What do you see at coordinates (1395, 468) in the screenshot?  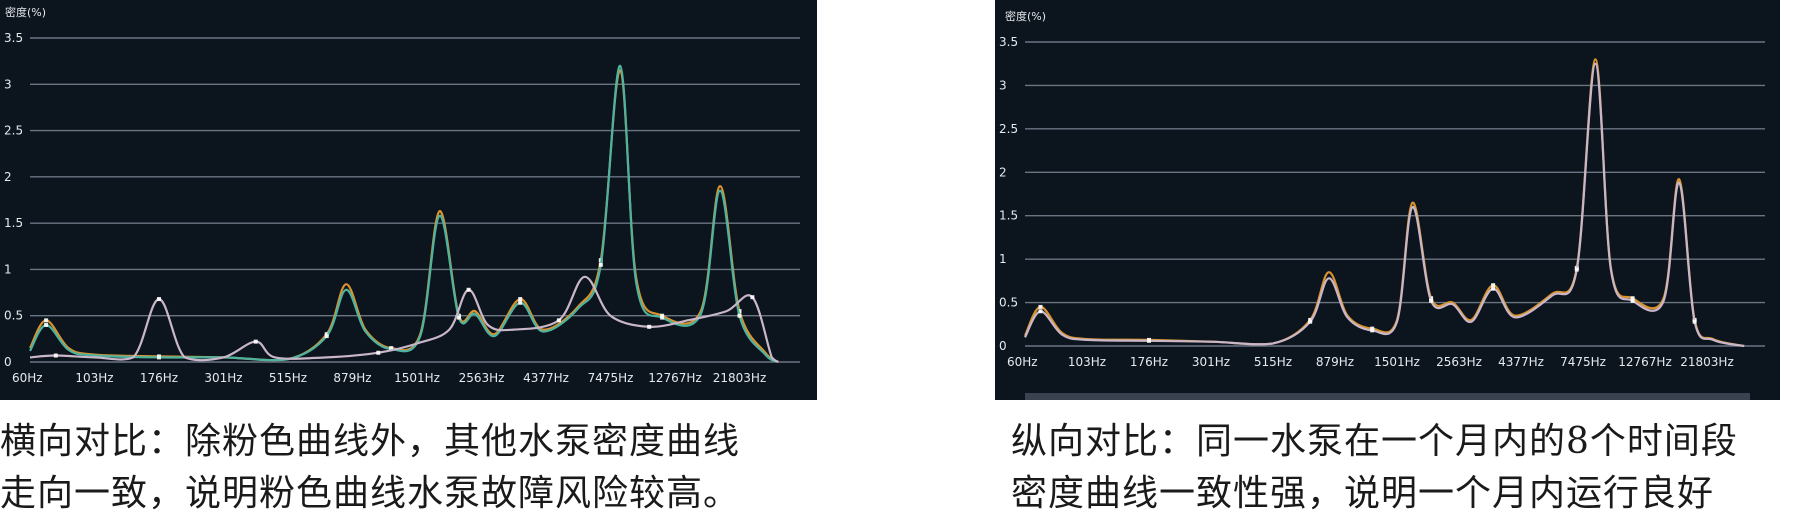 I see `right-caption: 纵向对比：同一水泵在一个月内的8个时间段 密度曲线一致性强，说明一个月内运行良好` at bounding box center [1395, 468].